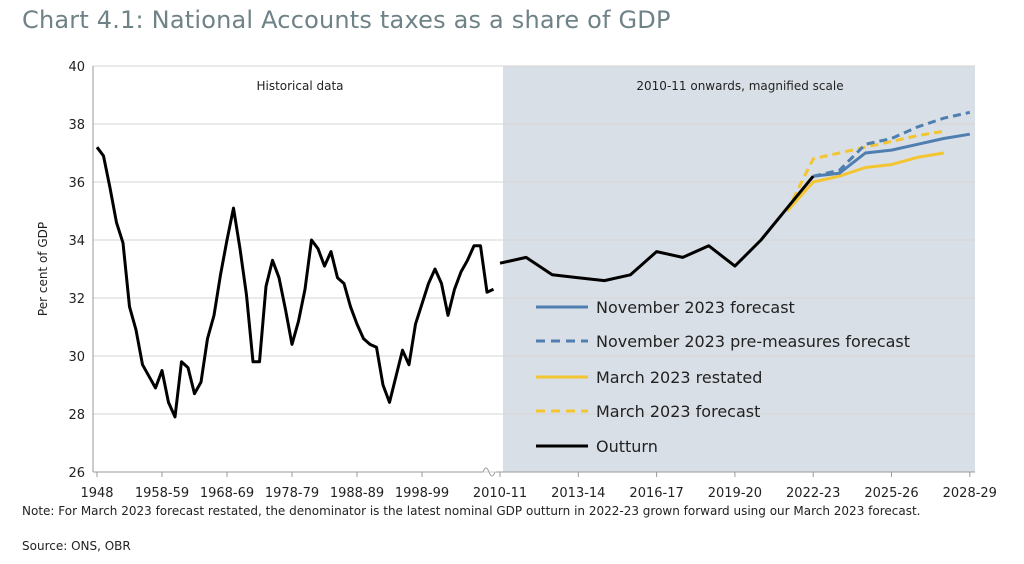  Describe the element at coordinates (679, 377) in the screenshot. I see `legend-label: March 2023 restated` at that location.